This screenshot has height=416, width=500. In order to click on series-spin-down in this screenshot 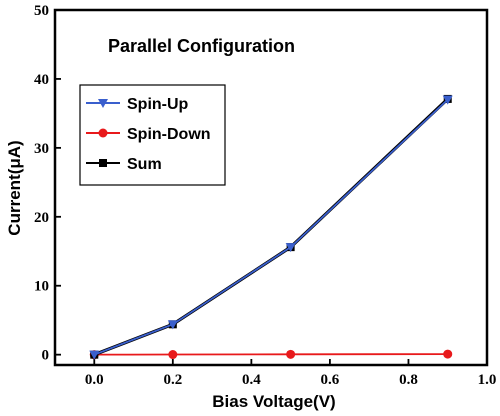, I will do `click(271, 354)`.